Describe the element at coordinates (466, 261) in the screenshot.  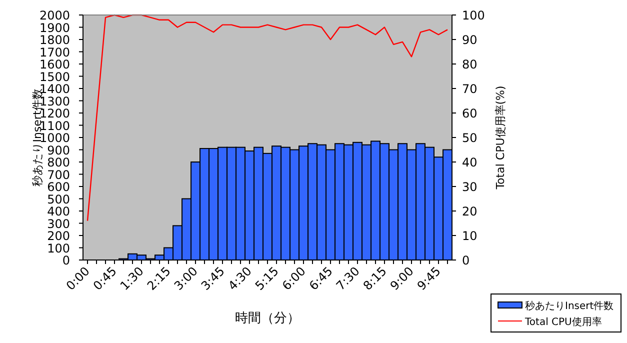
I see `y2-tick-label: 0` at that location.